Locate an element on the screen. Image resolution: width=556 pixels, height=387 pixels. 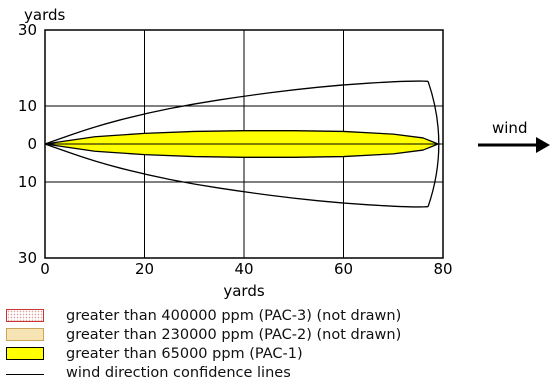
wind-label: wind is located at coordinates (509, 128).